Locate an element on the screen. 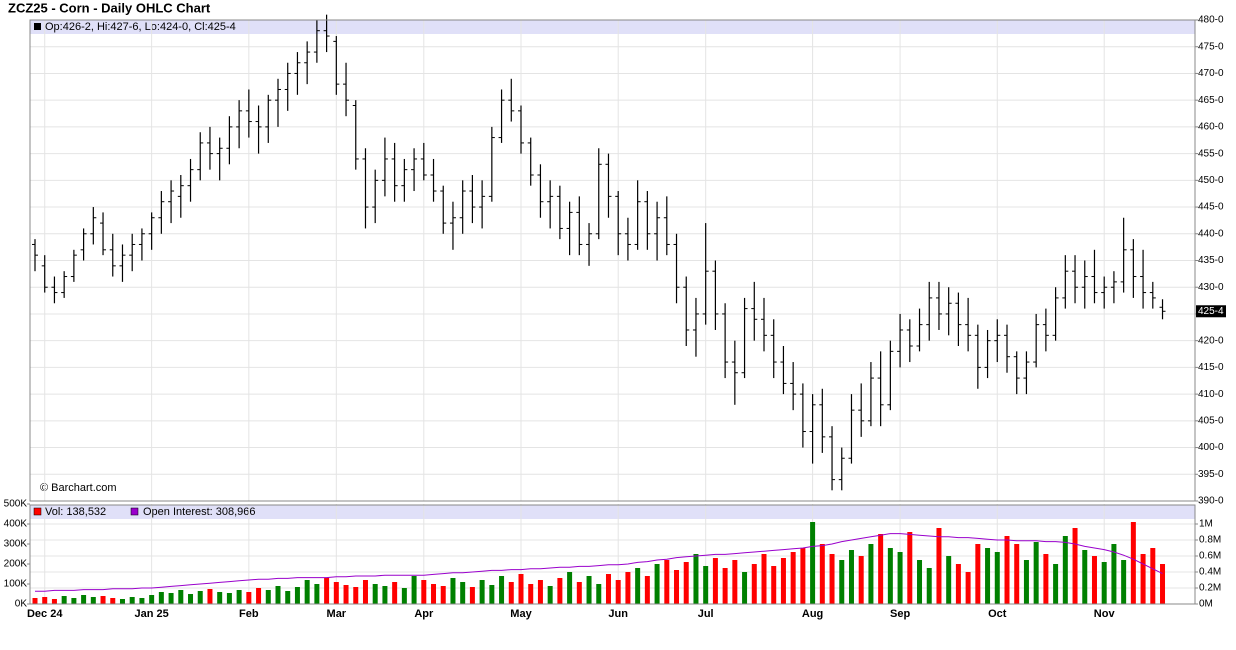 The width and height of the screenshot is (1236, 650). y-tick-label: 475-0 is located at coordinates (1211, 46).